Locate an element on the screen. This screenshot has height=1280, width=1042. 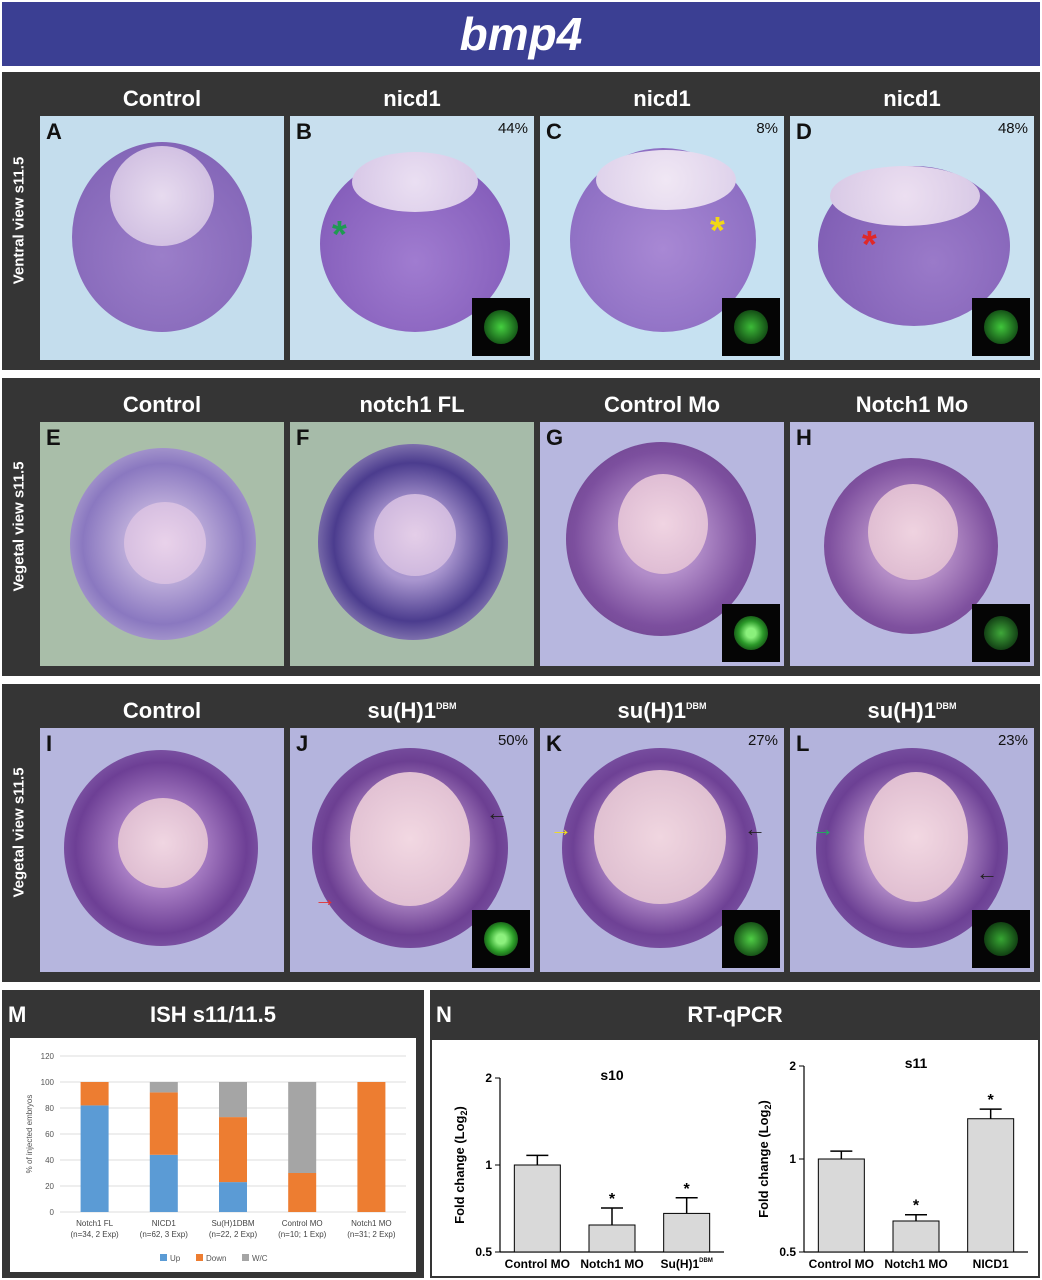
embryo-photo-e: E is located at coordinates (162, 544).